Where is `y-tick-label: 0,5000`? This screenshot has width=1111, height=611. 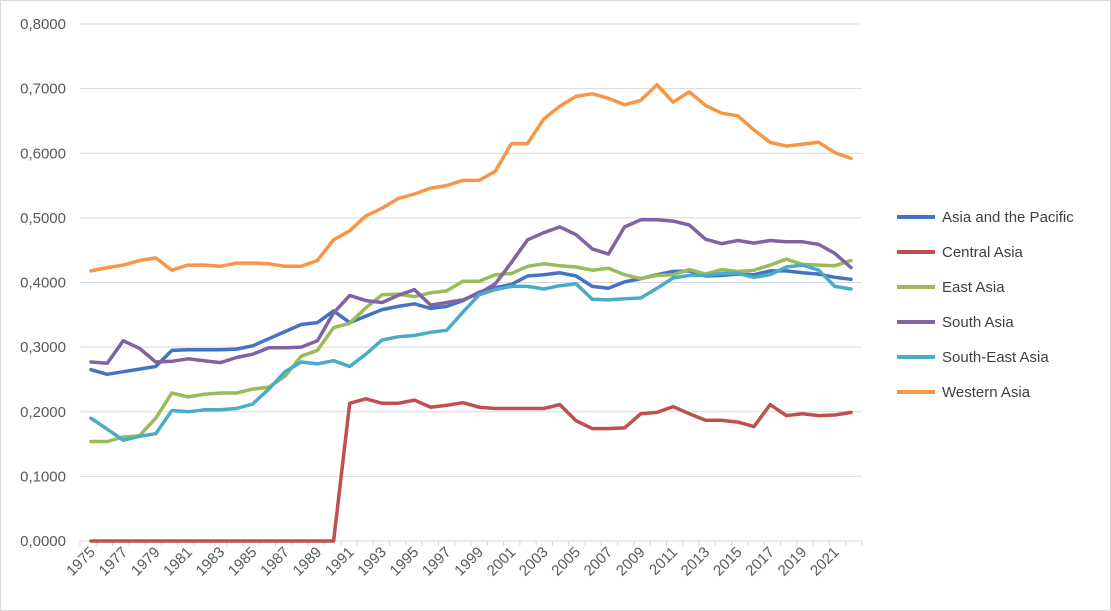
y-tick-label: 0,5000 is located at coordinates (43, 218).